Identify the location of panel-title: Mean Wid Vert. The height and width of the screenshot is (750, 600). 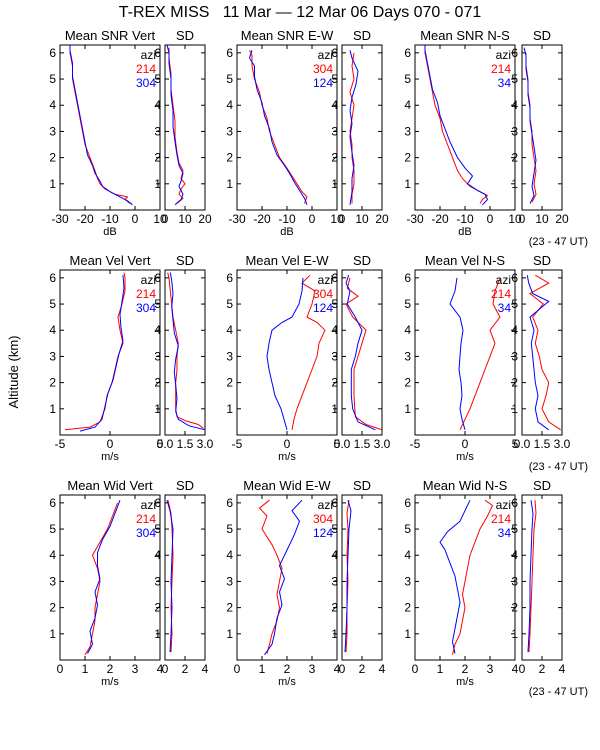
(110, 485).